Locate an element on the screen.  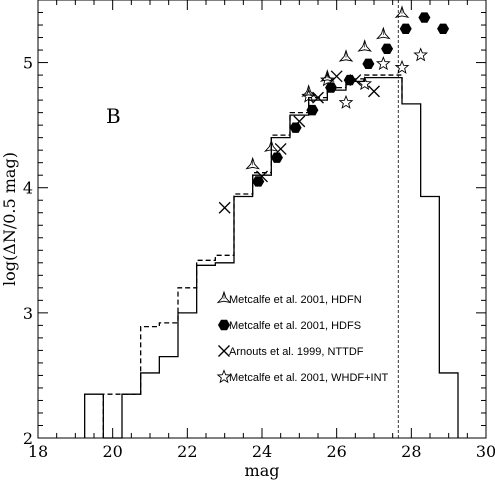
legend-marker-cross is located at coordinates (224, 351).